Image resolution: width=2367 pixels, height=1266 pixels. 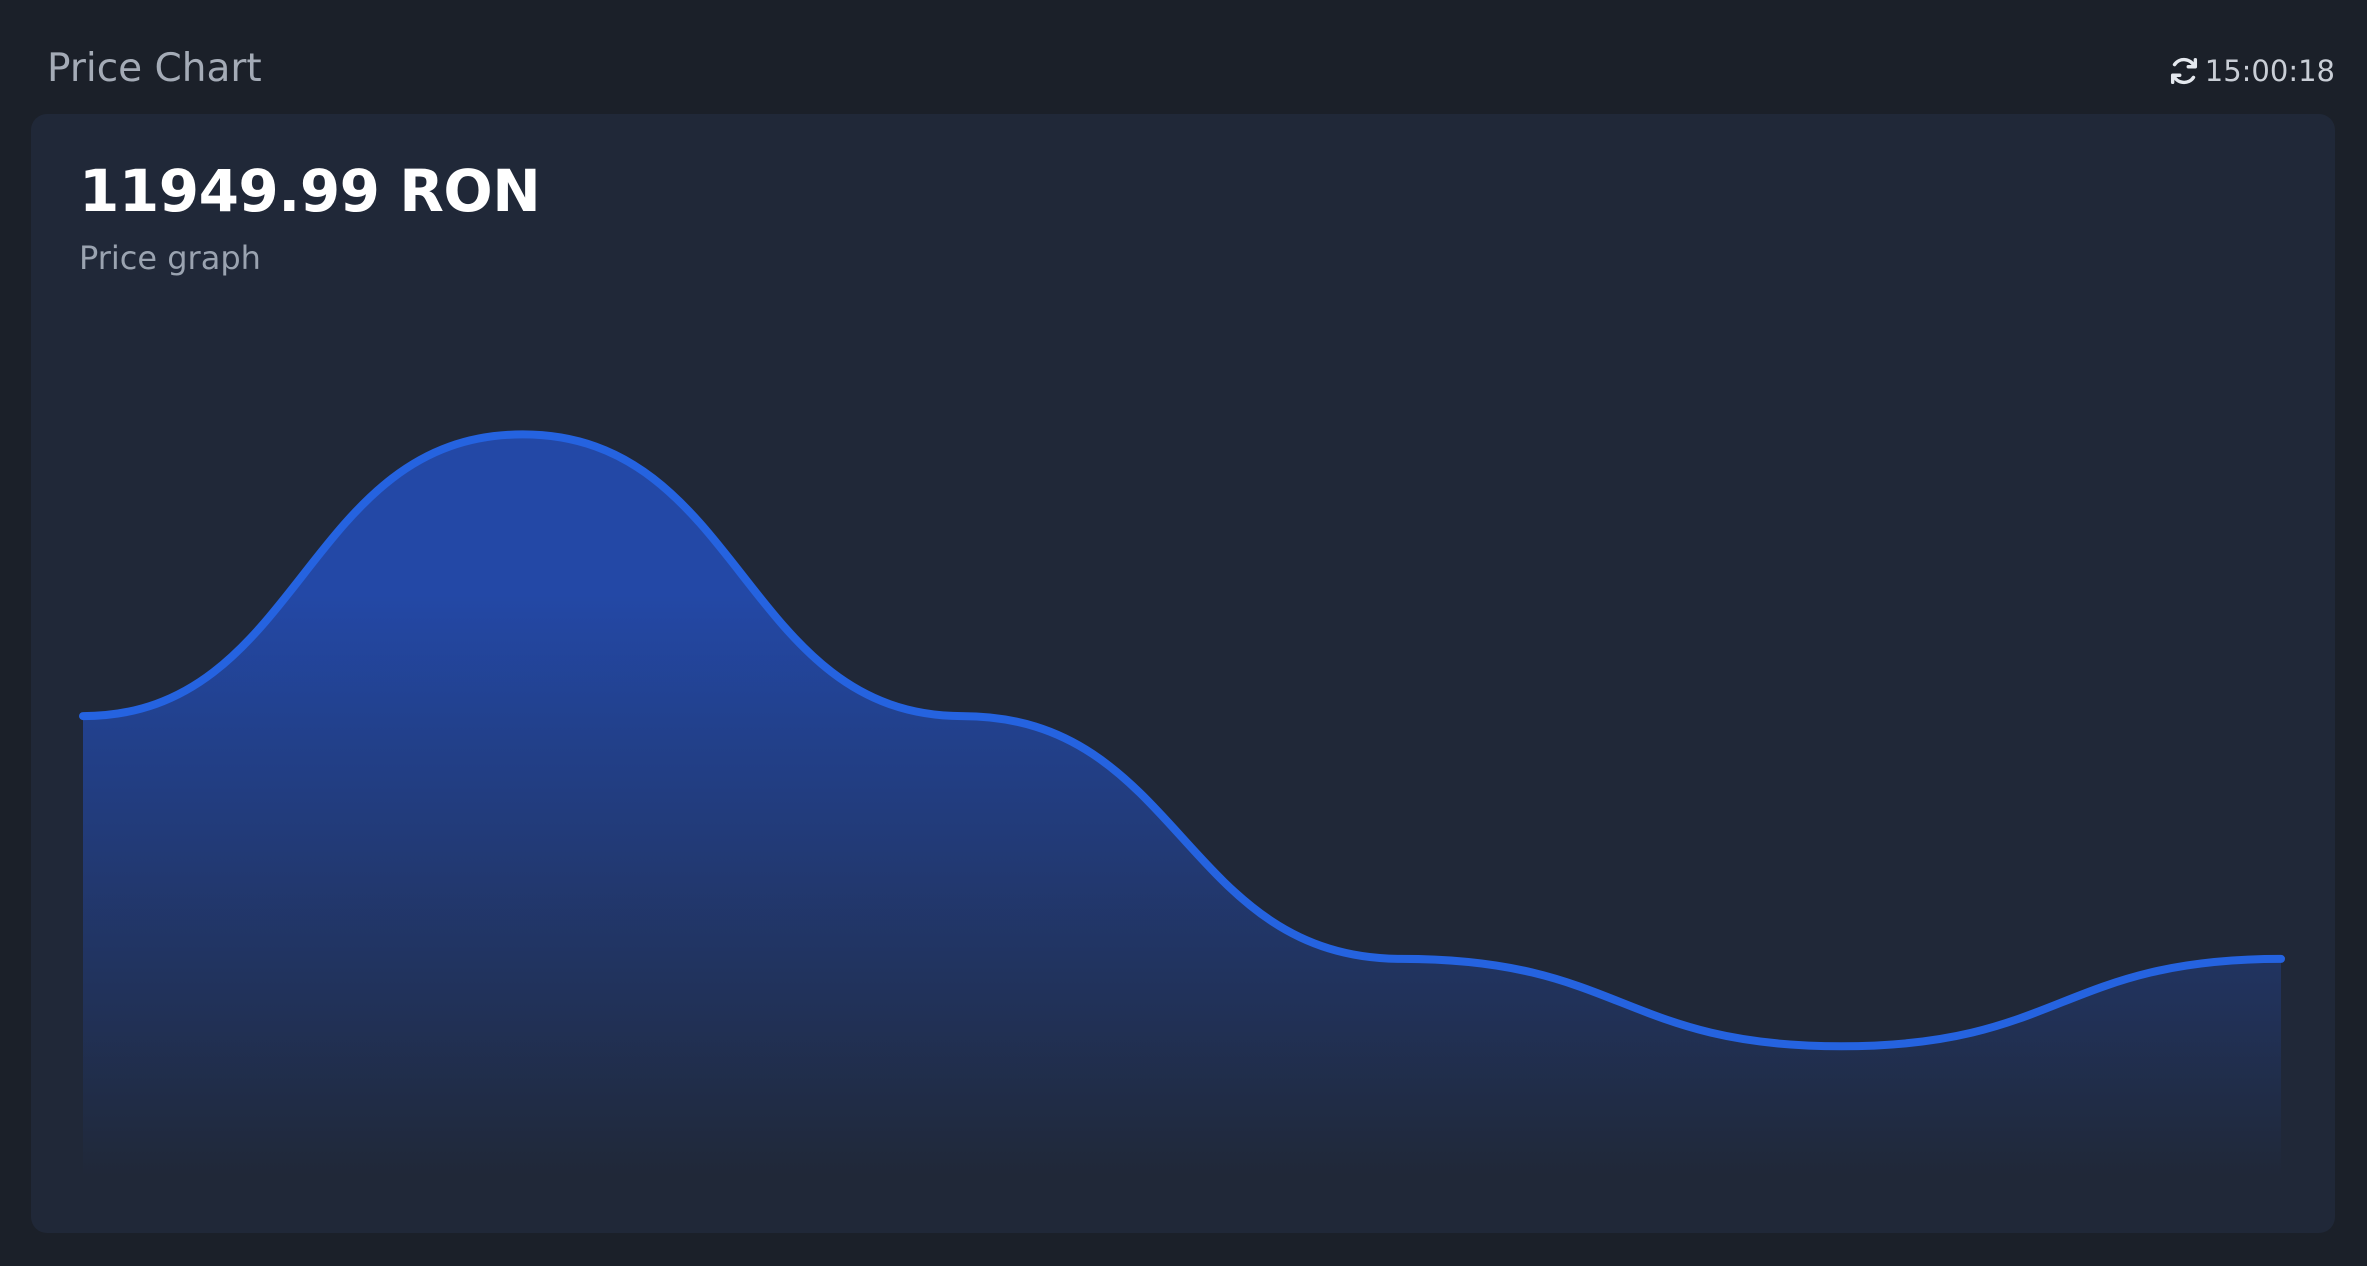 What do you see at coordinates (2183, 71) in the screenshot?
I see `refresh-icon` at bounding box center [2183, 71].